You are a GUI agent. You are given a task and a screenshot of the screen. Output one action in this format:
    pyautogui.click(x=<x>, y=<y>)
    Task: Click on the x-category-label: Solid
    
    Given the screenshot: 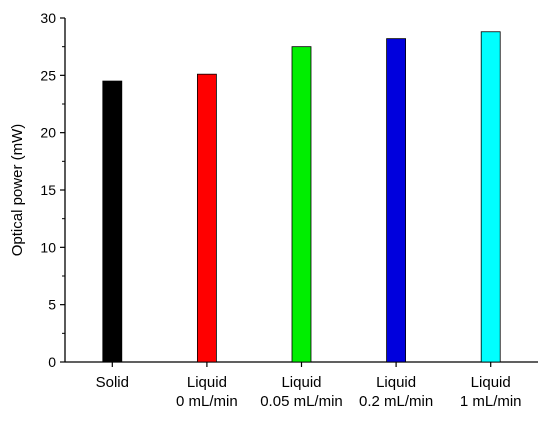 What is the action you would take?
    pyautogui.click(x=112, y=382)
    